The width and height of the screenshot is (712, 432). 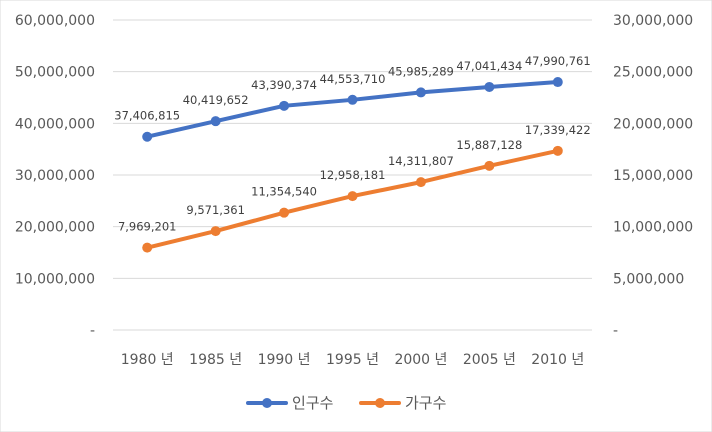 What do you see at coordinates (55, 176) in the screenshot?
I see `left-axis-tick-label: 30,000,000` at bounding box center [55, 176].